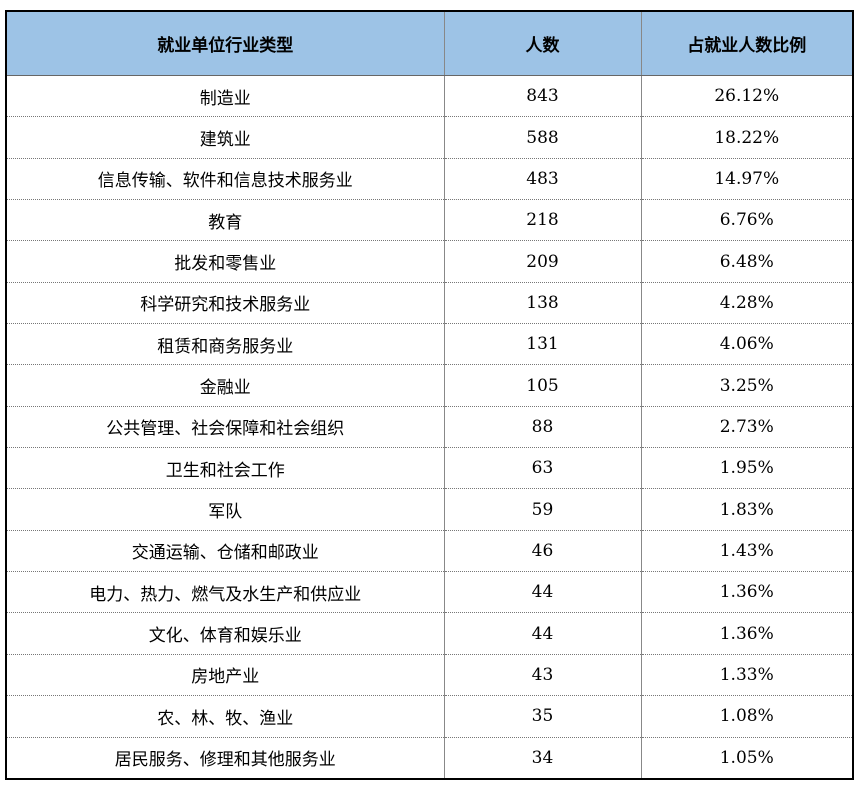 This screenshot has height=787, width=857. Describe the element at coordinates (543, 675) in the screenshot. I see `table-cell: 43` at that location.